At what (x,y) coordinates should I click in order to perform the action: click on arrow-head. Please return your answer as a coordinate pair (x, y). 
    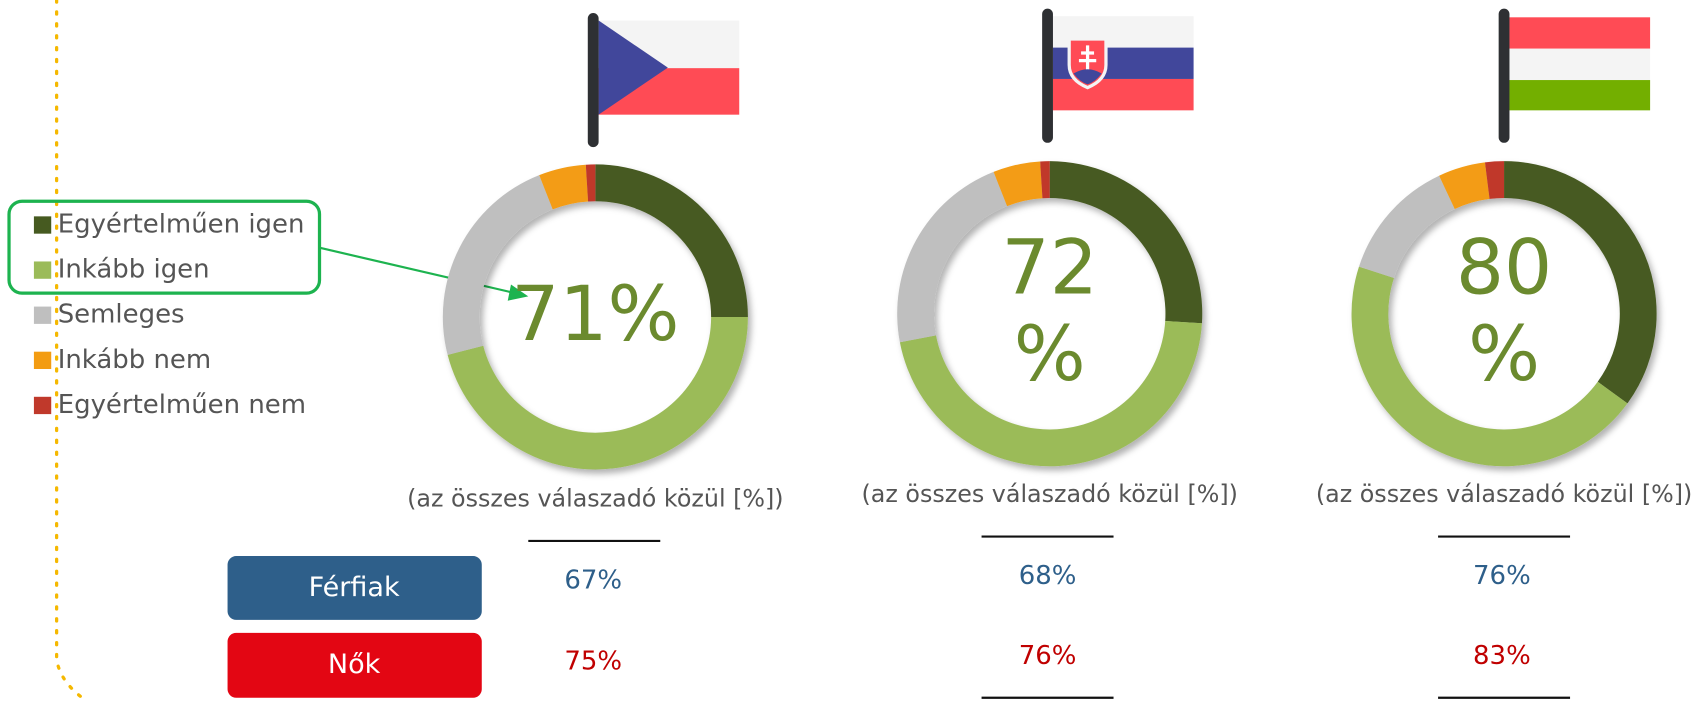
    Looking at the image, I should click on (518, 292).